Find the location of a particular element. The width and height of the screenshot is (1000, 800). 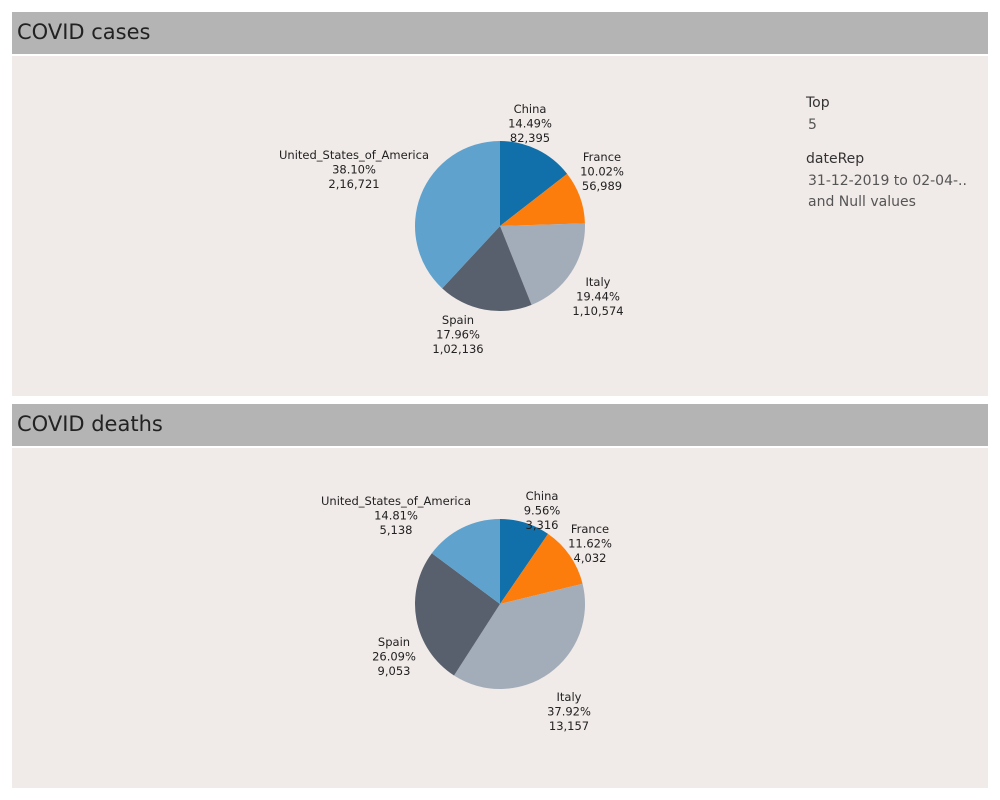

cases-slice-italy is located at coordinates (543, 264).